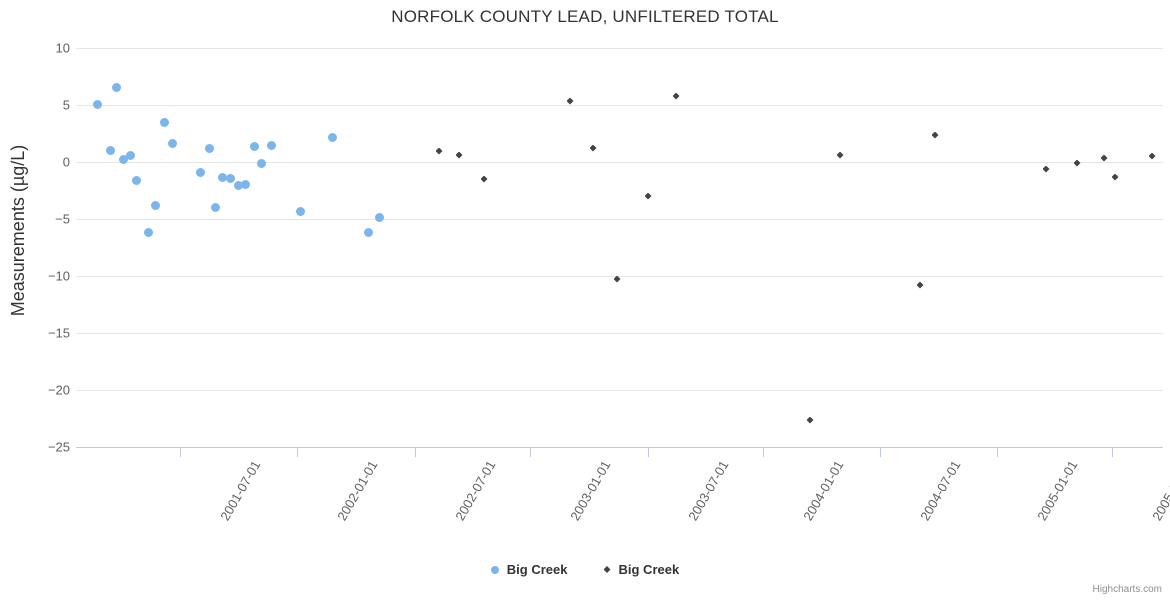 The width and height of the screenshot is (1170, 600). What do you see at coordinates (475, 491) in the screenshot?
I see `x-axis-tick-label: 2002-07-01` at bounding box center [475, 491].